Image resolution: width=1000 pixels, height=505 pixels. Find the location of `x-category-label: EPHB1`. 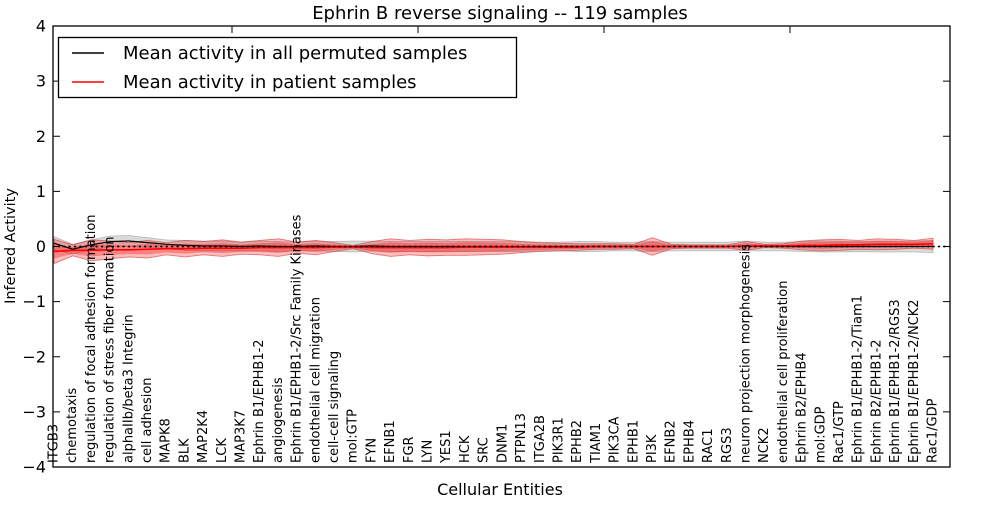

x-category-label: EPHB1 is located at coordinates (633, 441).